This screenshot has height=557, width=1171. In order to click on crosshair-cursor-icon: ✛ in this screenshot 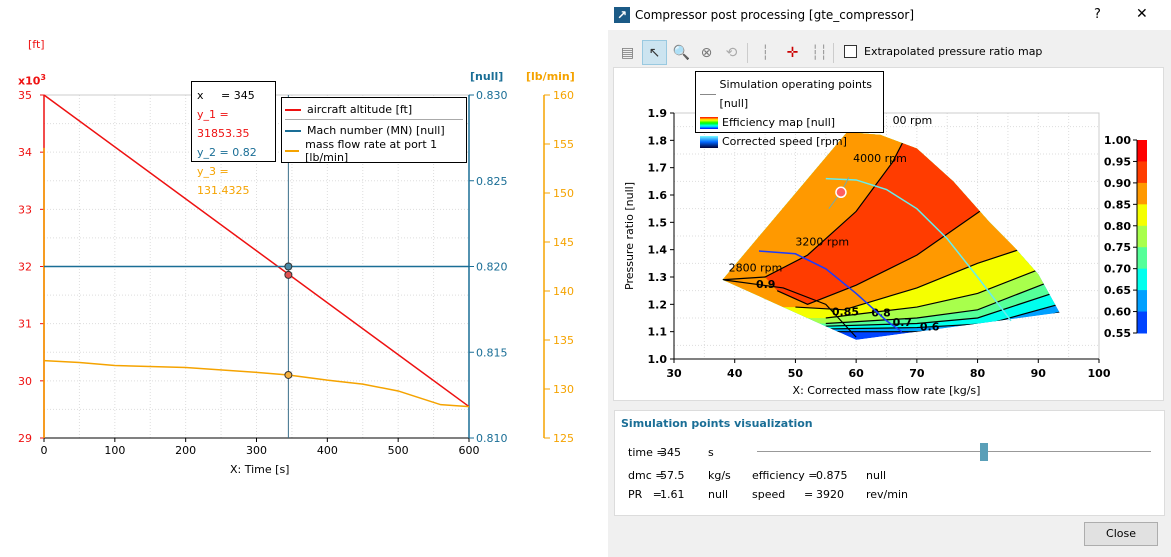, I will do `click(792, 52)`.